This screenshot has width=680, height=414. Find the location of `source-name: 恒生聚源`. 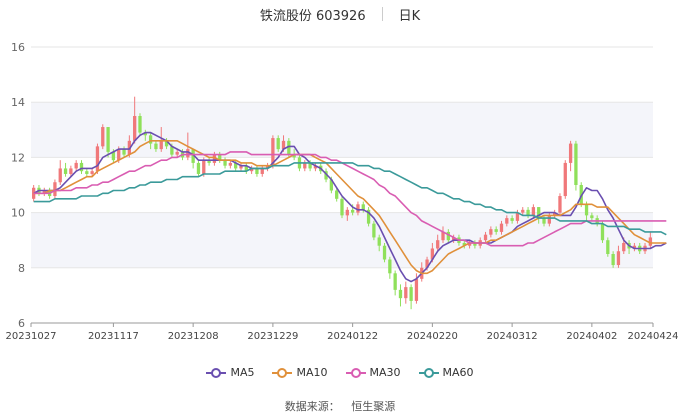

source-name: 恒生聚源 is located at coordinates (373, 406).